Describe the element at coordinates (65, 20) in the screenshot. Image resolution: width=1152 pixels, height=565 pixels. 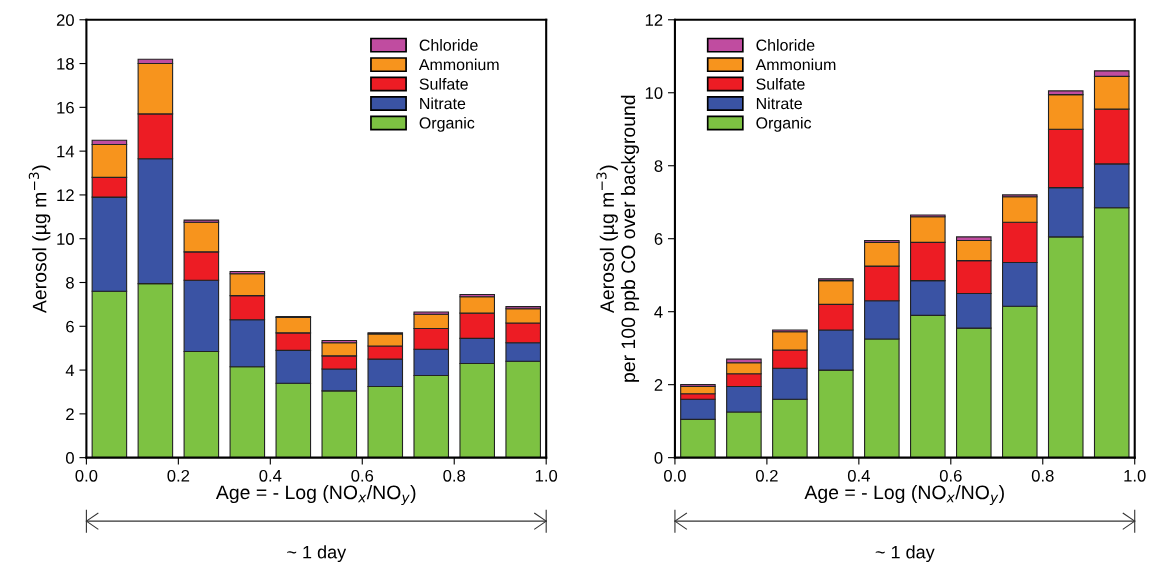
I see `y-tick-label: 20` at that location.